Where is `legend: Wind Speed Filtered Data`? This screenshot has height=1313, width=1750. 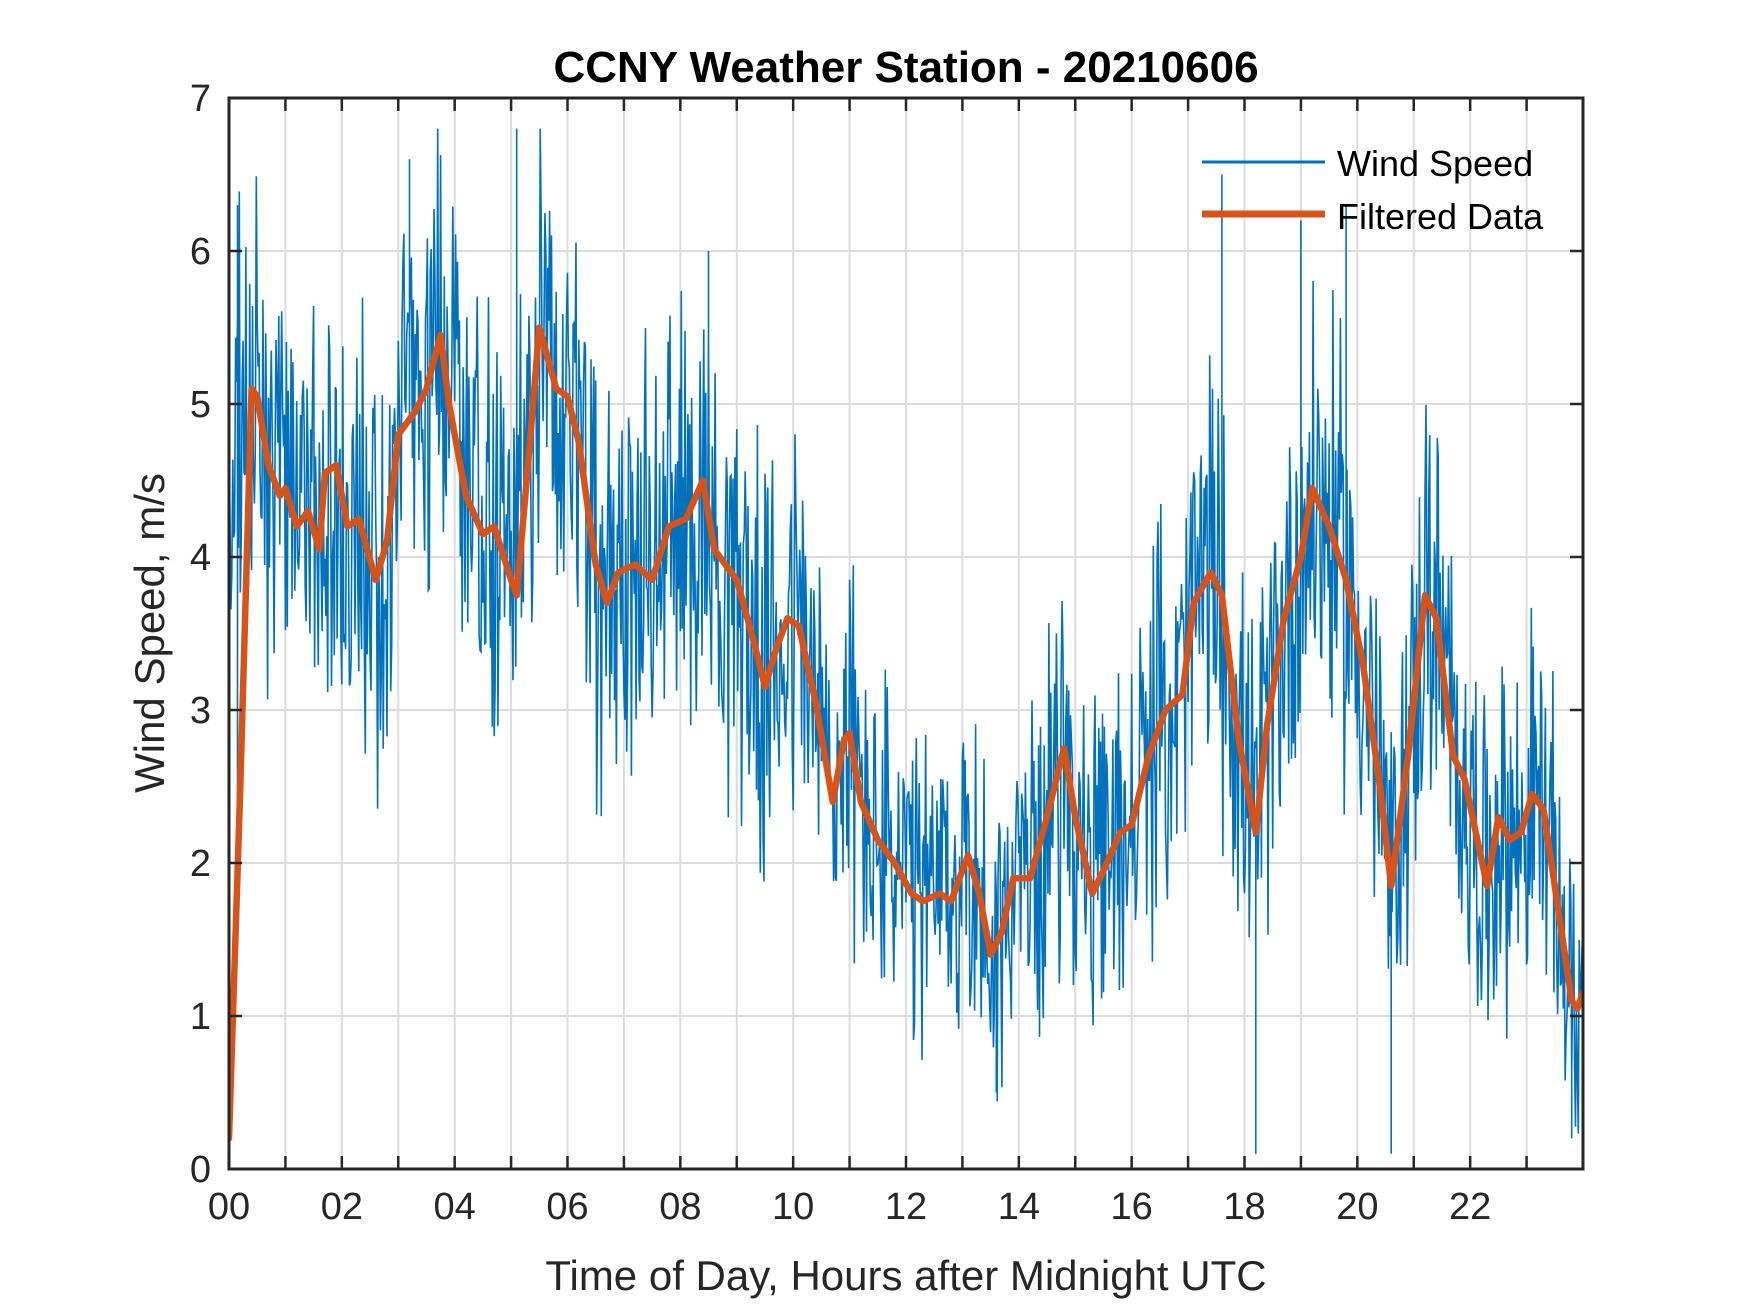 legend: Wind Speed Filtered Data is located at coordinates (1373, 190).